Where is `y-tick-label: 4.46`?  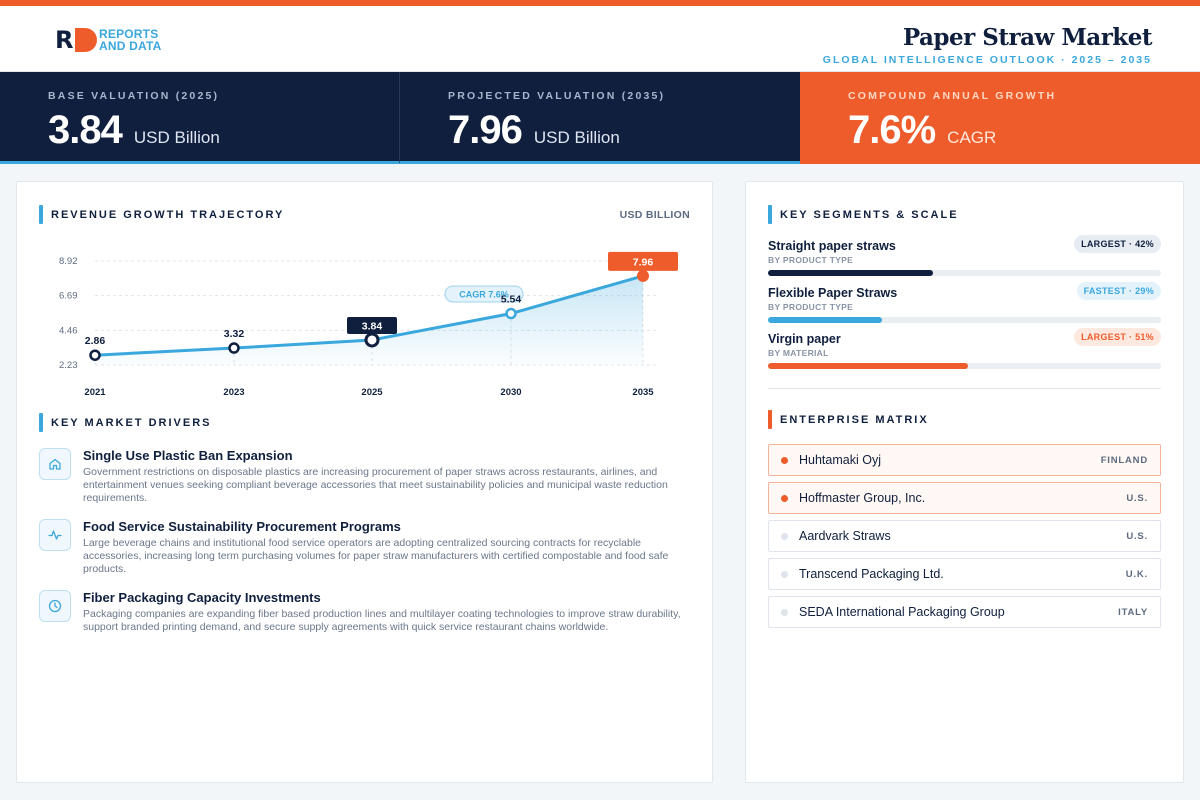 y-tick-label: 4.46 is located at coordinates (68, 330).